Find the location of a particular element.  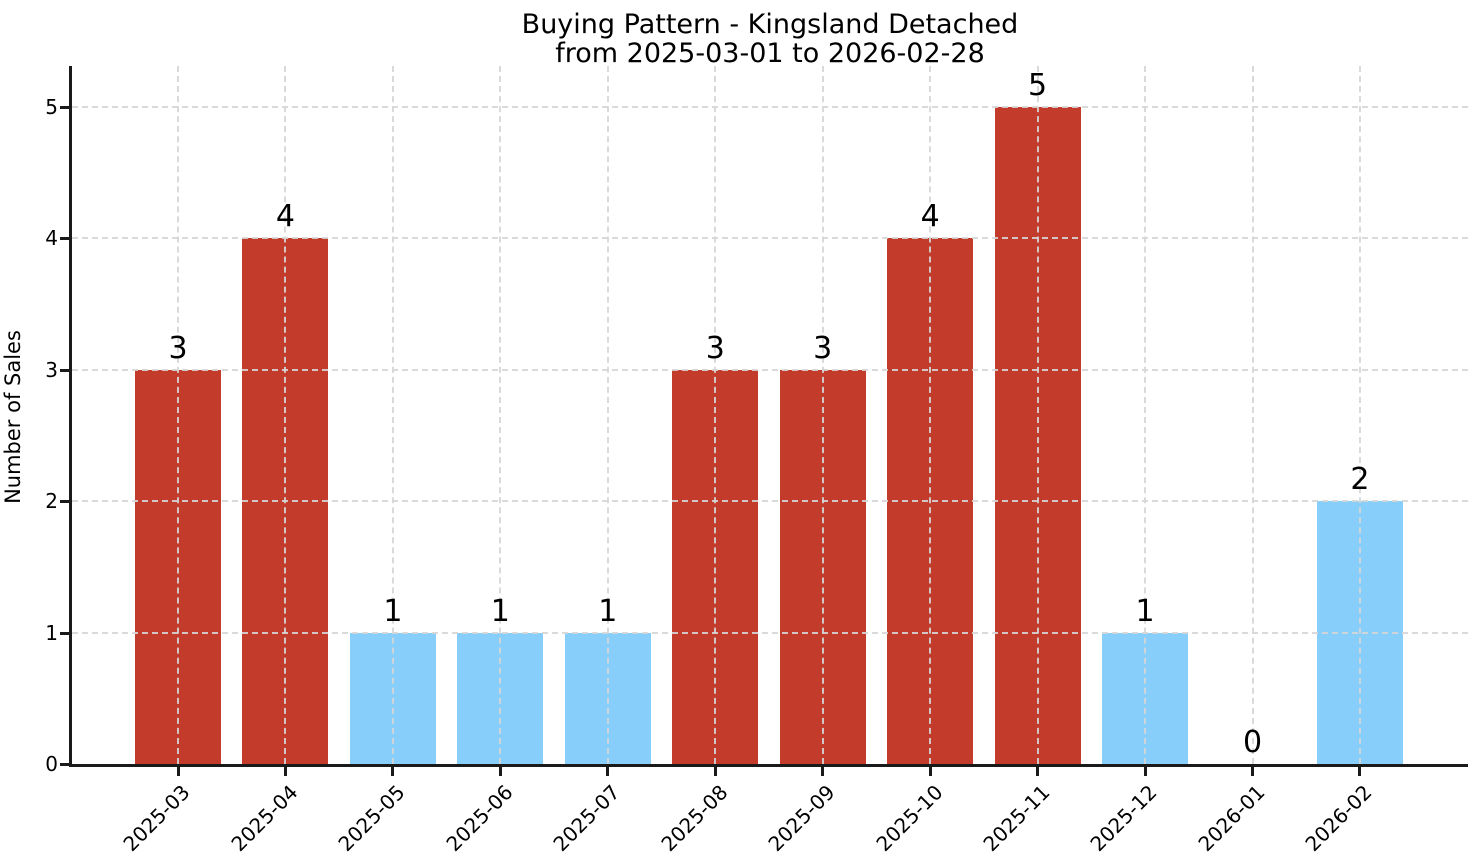

y-tick-label: 5 is located at coordinates (51, 107).